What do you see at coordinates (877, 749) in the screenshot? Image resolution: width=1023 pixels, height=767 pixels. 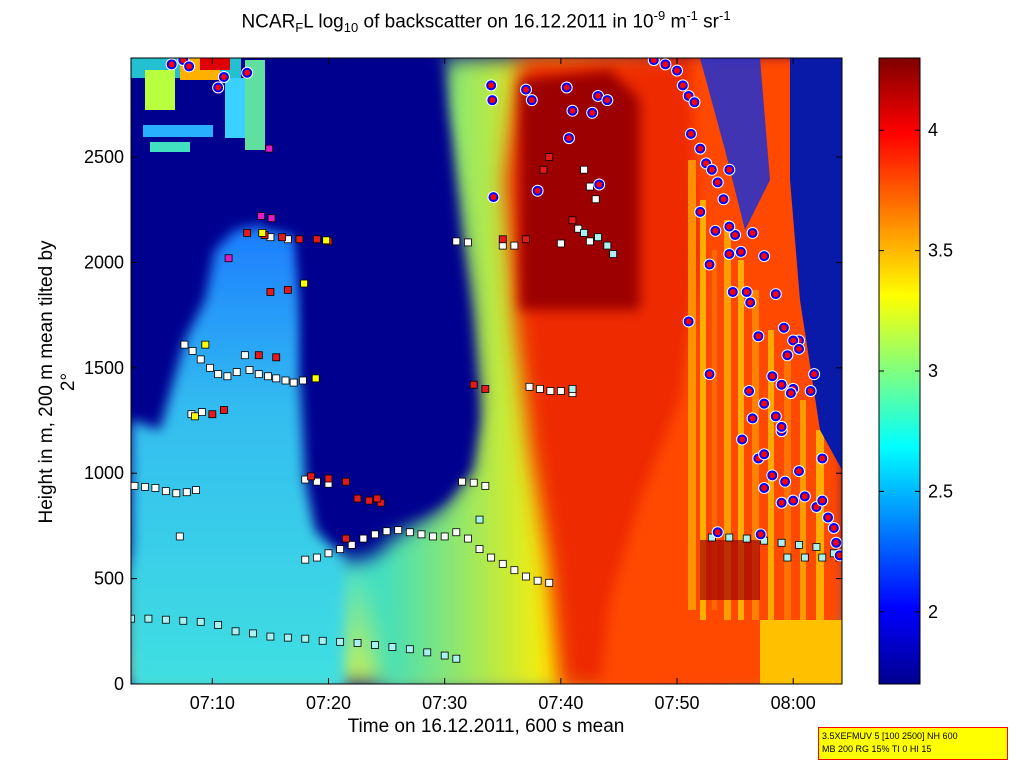 I see `annotation-line-2: MB 200 RG 15% TI 0 HI 15` at bounding box center [877, 749].